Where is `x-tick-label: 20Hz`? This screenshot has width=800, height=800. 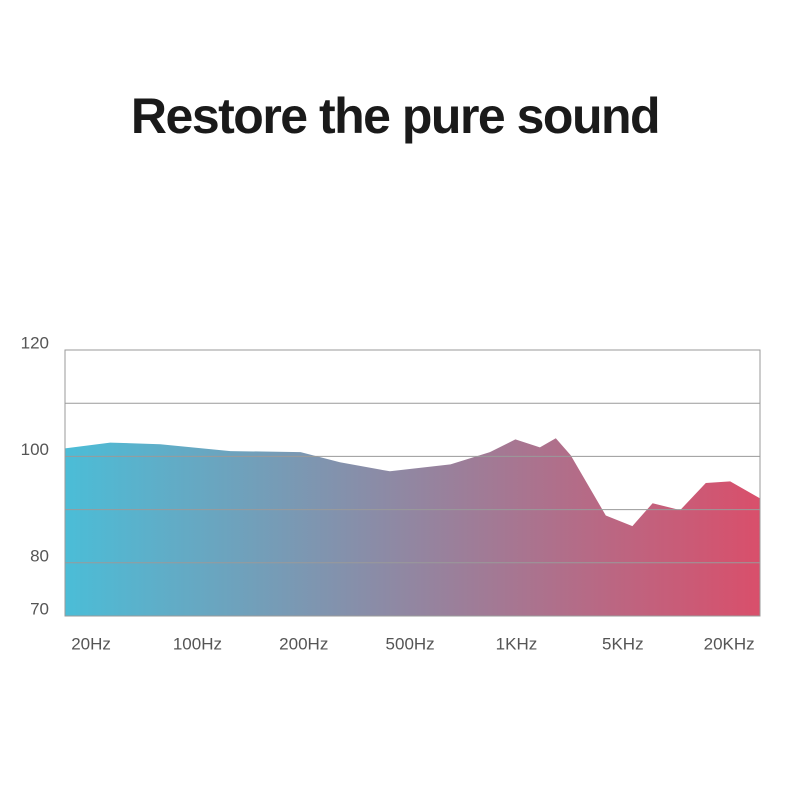
x-tick-label: 20Hz is located at coordinates (91, 643).